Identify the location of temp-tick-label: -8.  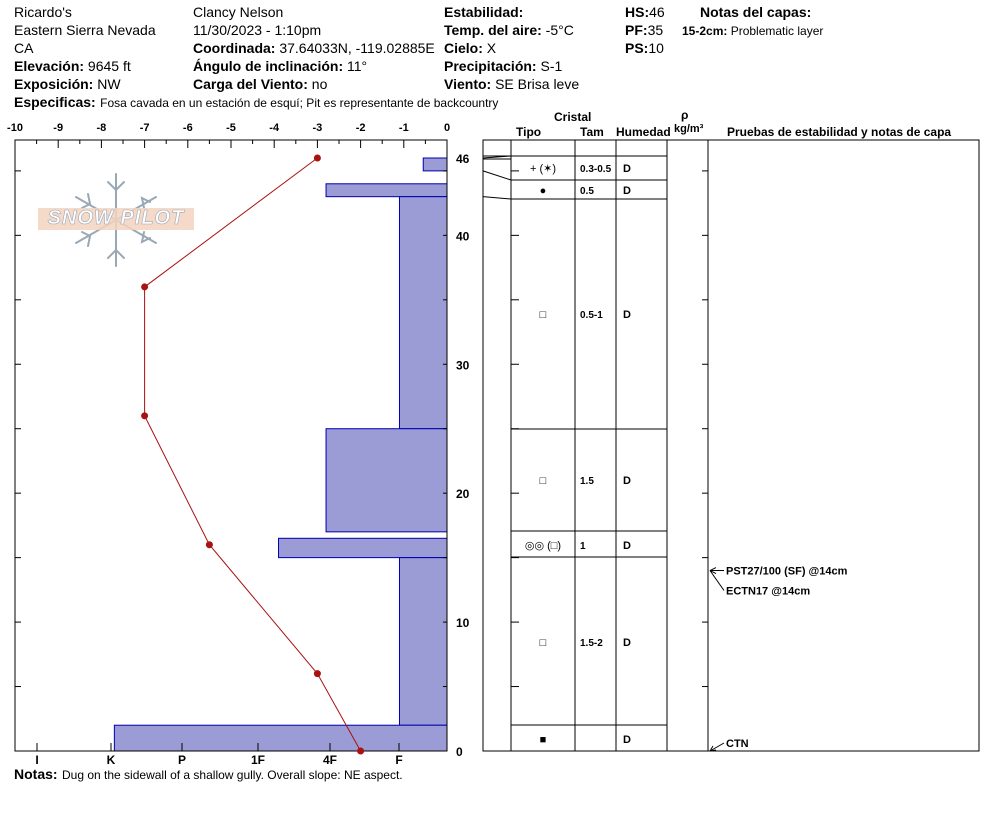
(102, 128).